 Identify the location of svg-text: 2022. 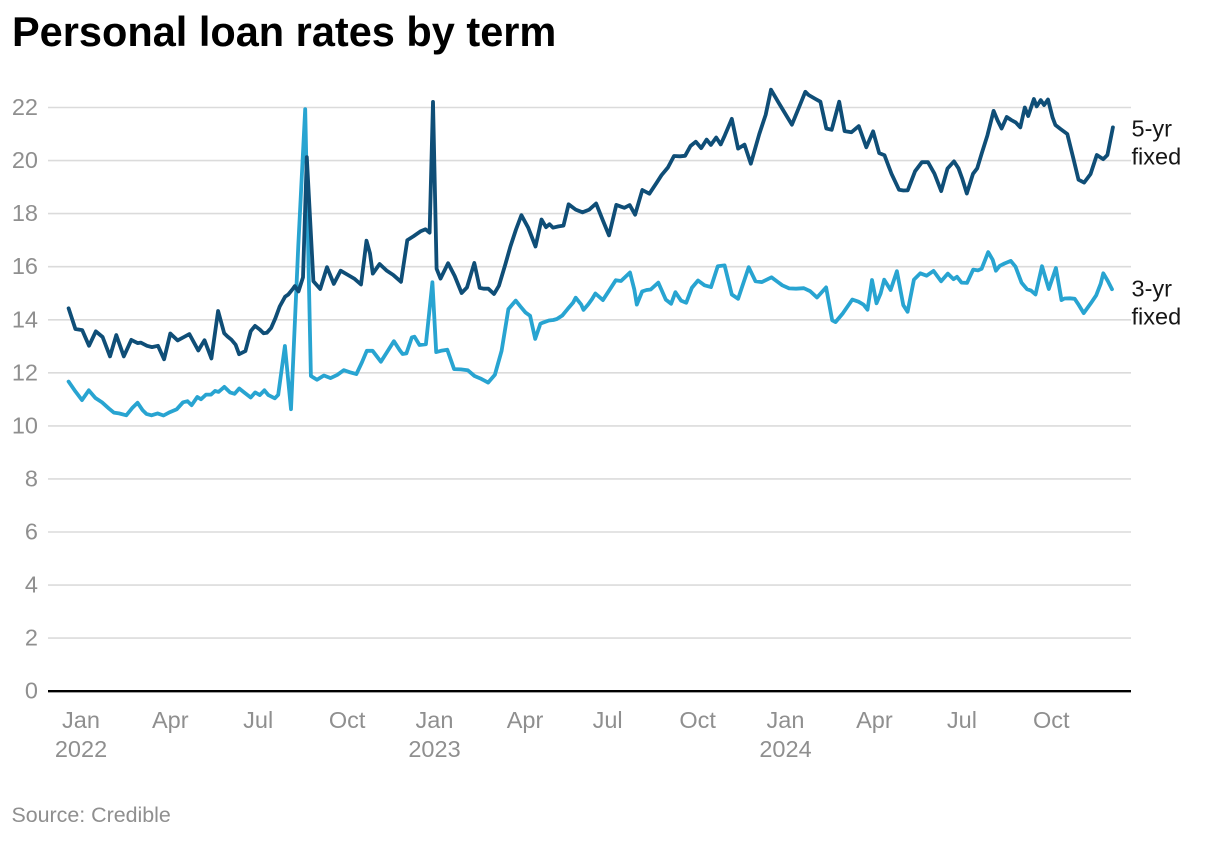
(81, 749).